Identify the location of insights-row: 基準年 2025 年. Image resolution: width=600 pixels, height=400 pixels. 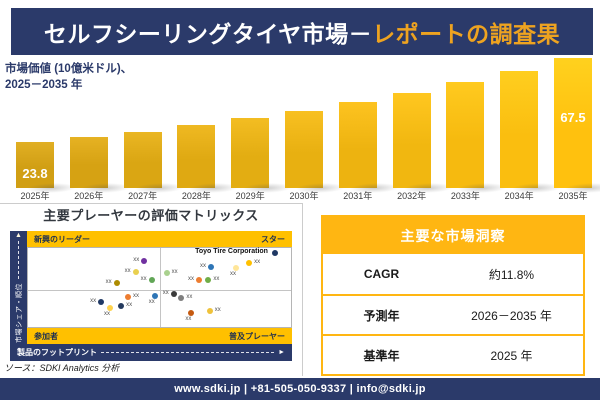
(453, 354).